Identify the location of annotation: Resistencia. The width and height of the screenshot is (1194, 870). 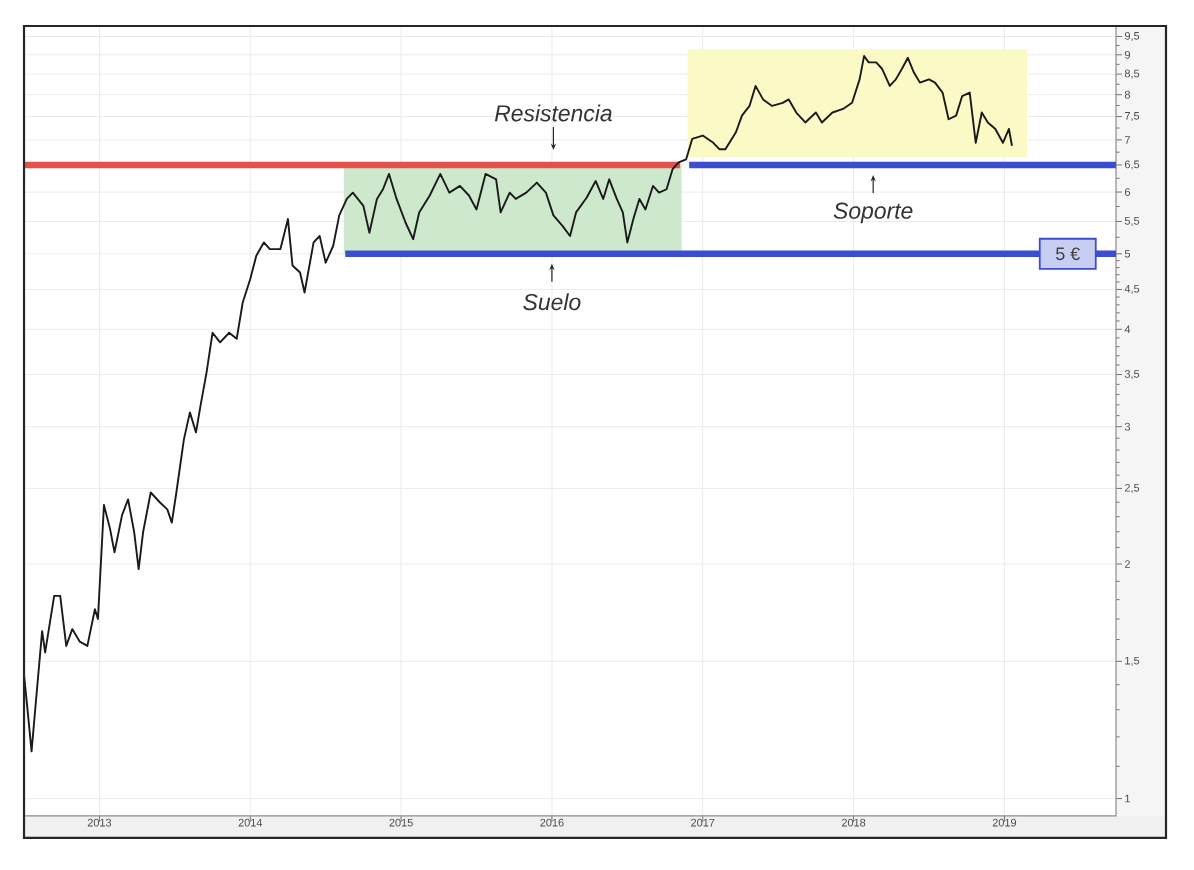
(553, 113).